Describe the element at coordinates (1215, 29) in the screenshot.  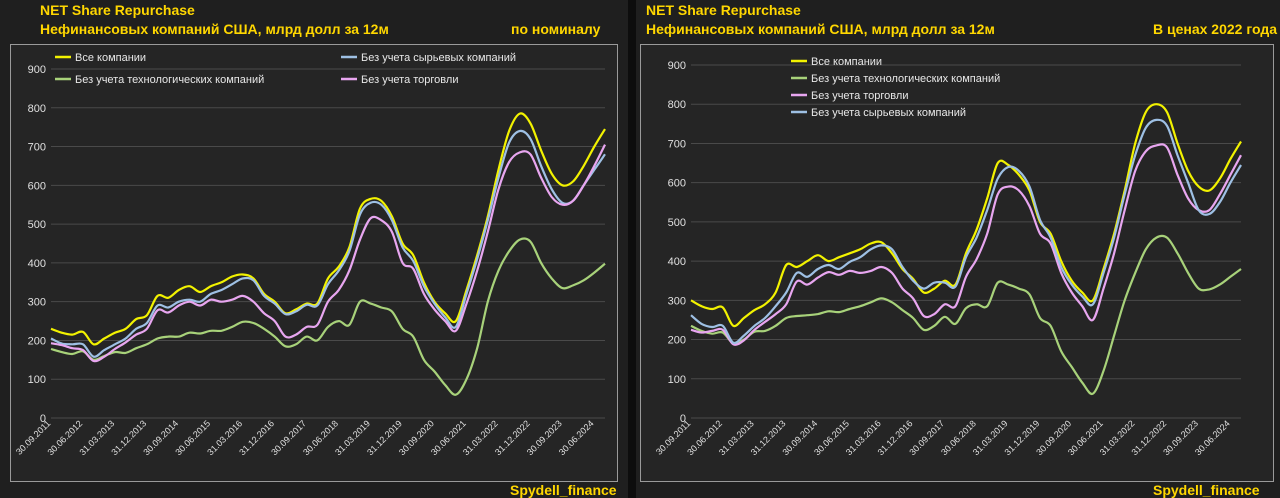
I see `panel-label: В ценах 2022 года` at that location.